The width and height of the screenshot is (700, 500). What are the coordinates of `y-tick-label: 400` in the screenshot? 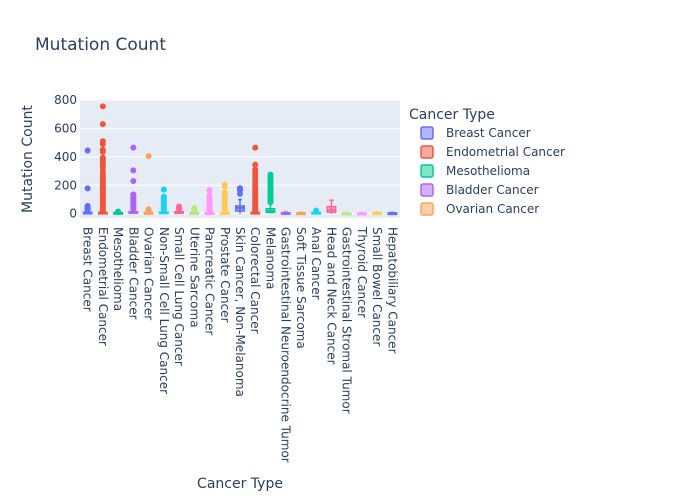 It's located at (65, 157).